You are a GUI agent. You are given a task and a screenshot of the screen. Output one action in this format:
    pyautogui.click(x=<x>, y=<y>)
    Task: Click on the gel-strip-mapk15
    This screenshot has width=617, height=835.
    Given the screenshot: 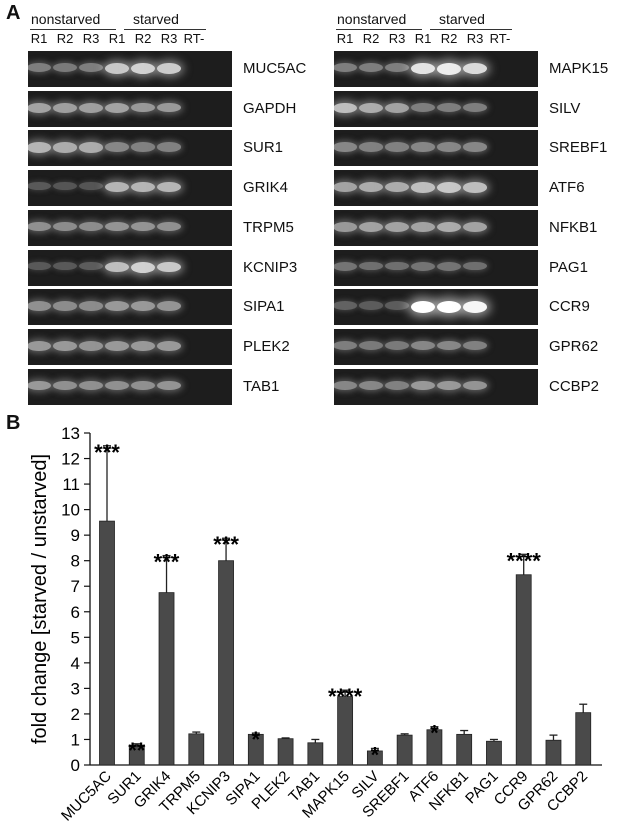 What is the action you would take?
    pyautogui.click(x=436, y=69)
    